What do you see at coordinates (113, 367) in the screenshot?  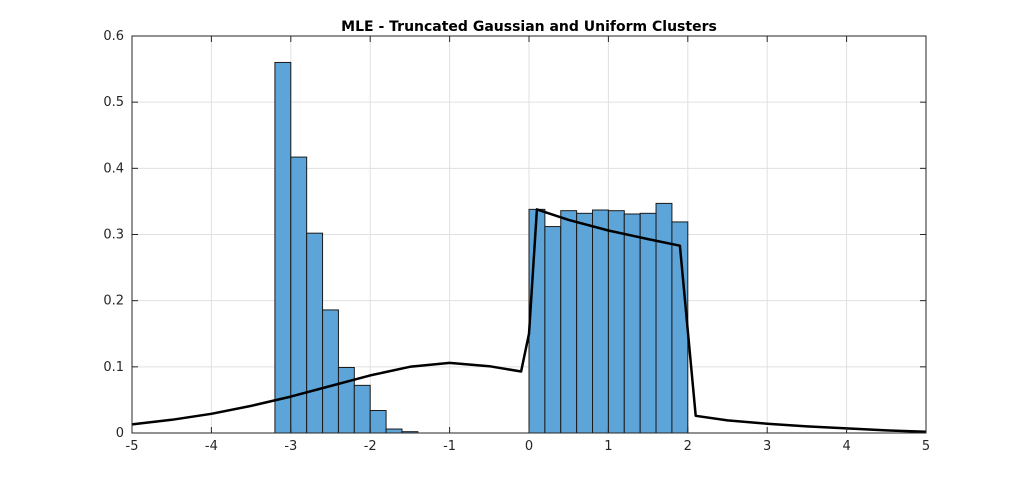 I see `y-tick-label: 0.1` at bounding box center [113, 367].